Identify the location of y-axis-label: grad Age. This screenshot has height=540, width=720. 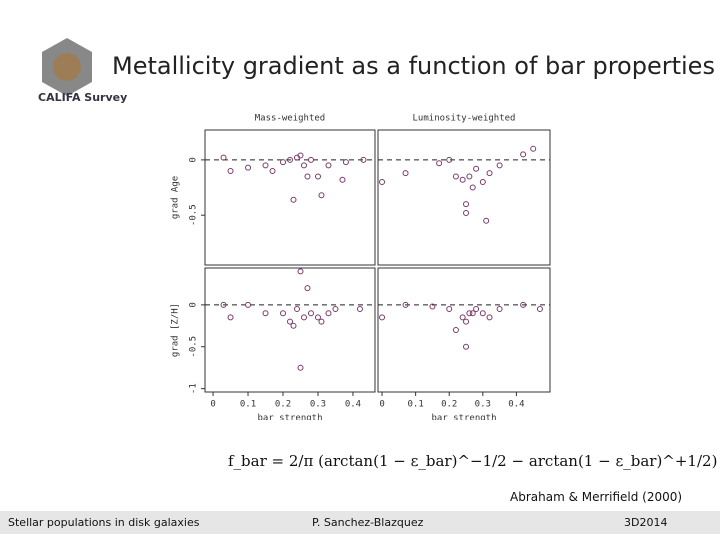
(176, 197).